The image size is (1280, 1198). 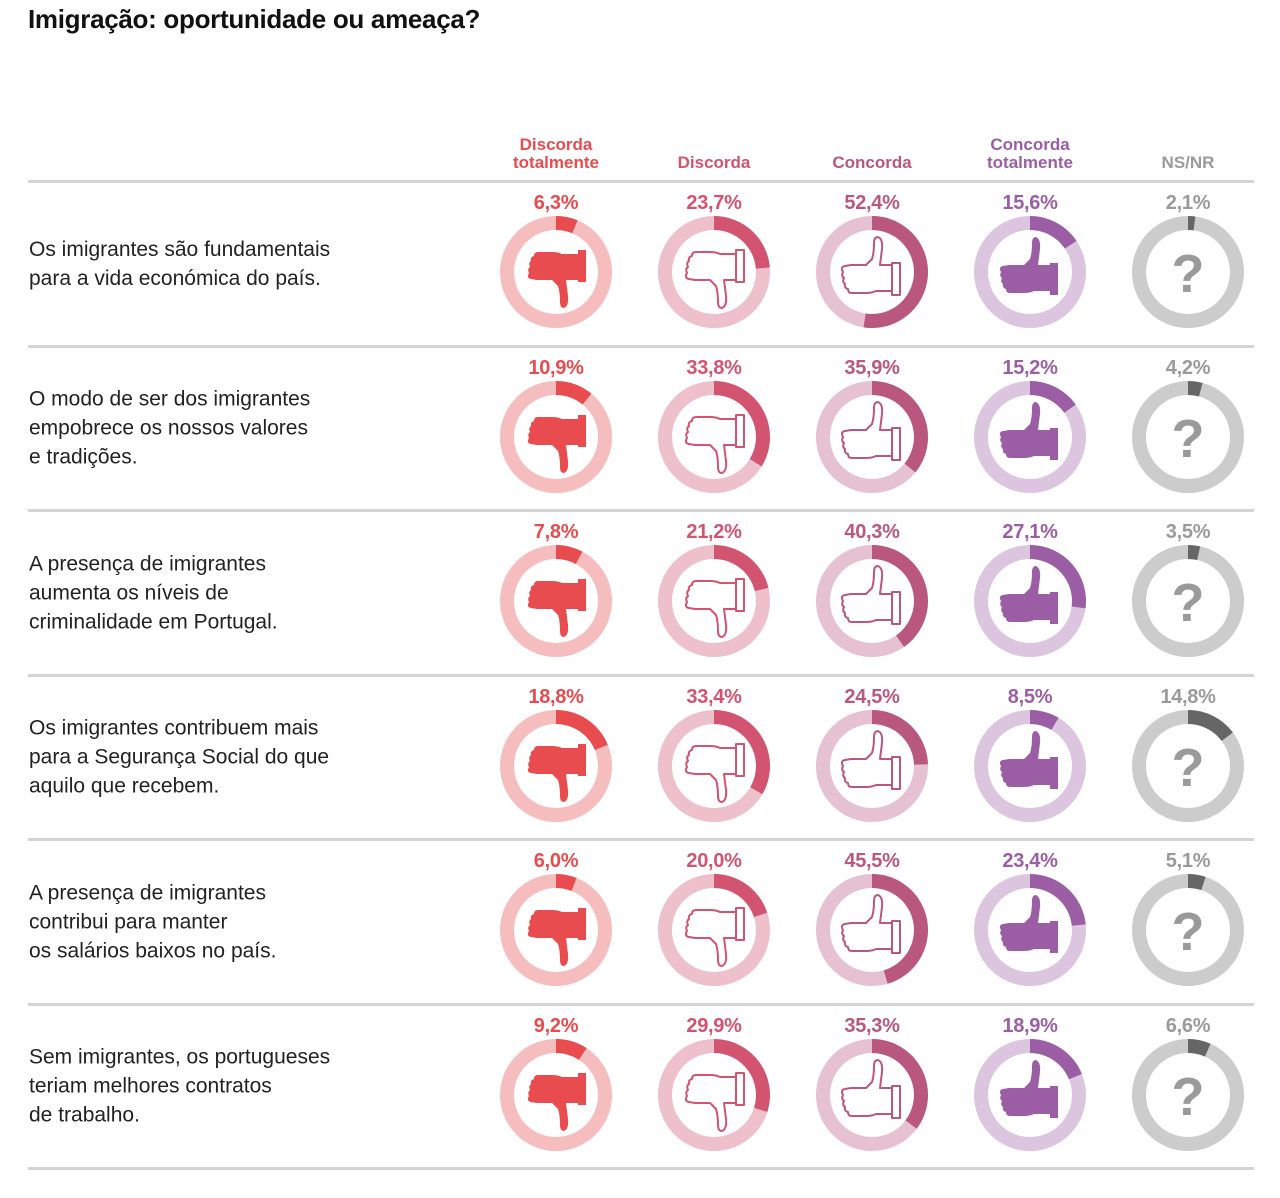 What do you see at coordinates (556, 203) in the screenshot?
I see `value-label: 6,3%` at bounding box center [556, 203].